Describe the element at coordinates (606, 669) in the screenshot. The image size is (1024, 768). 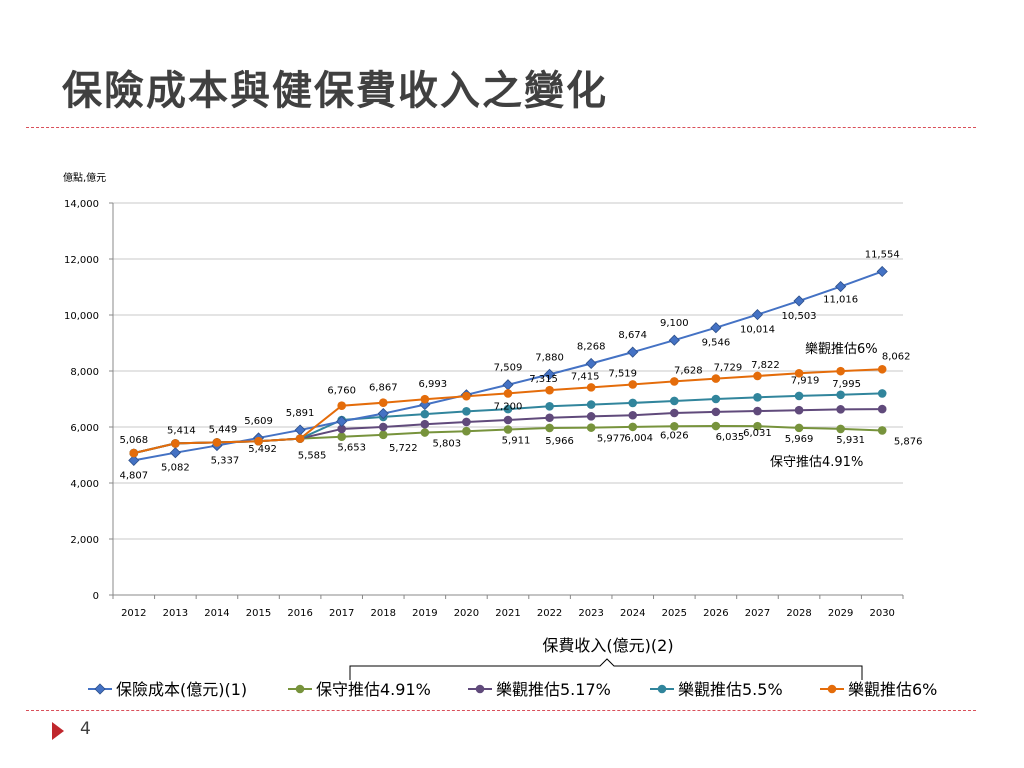
I see `legend-brace` at that location.